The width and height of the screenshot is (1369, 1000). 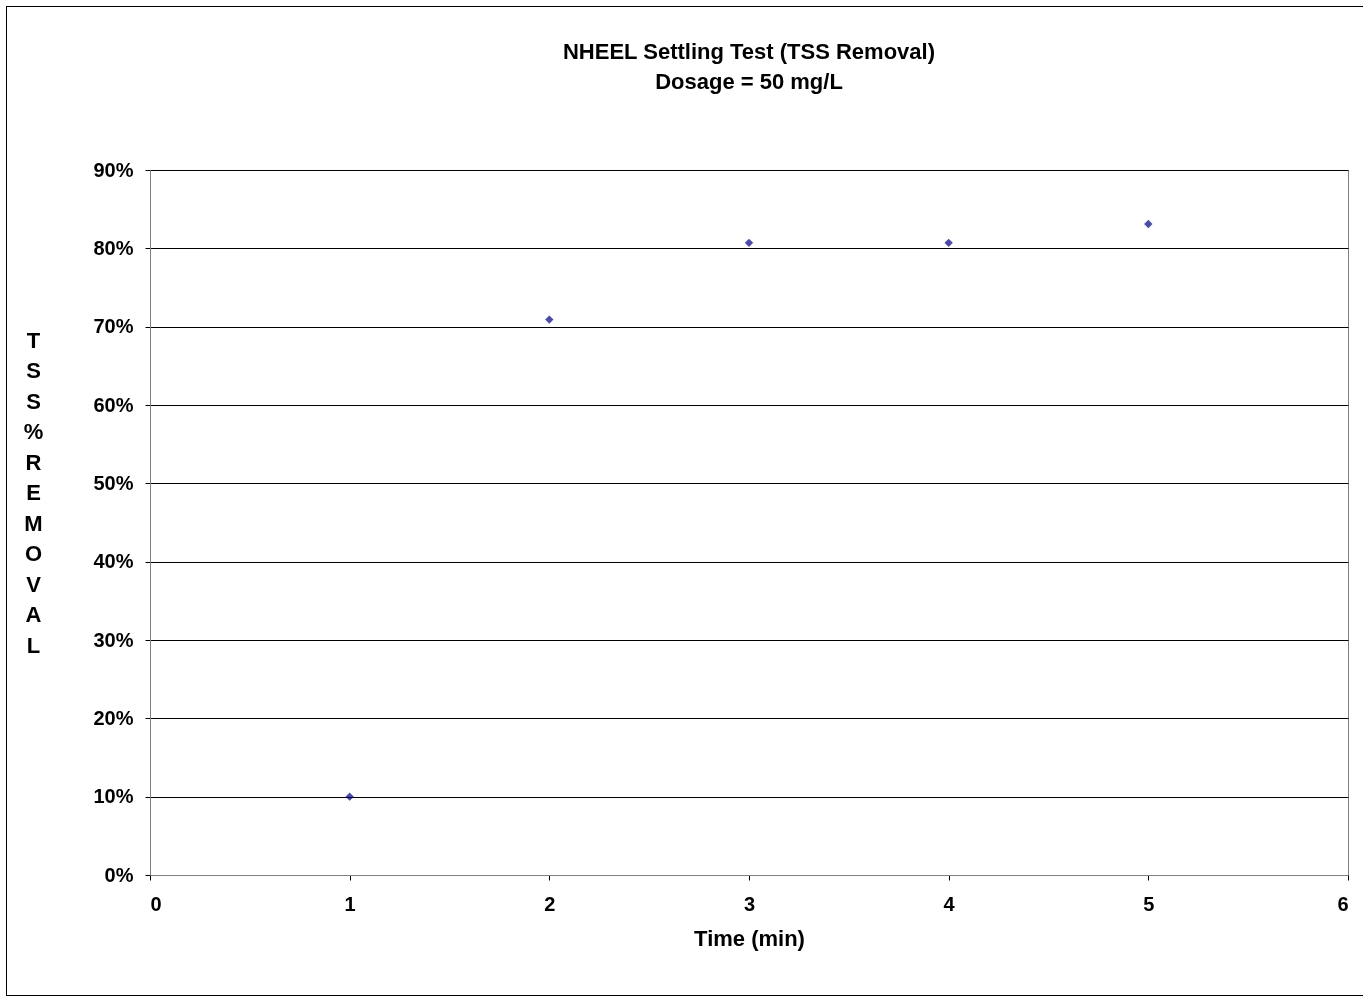 I want to click on y-tick-label: 60%, so click(x=113, y=404).